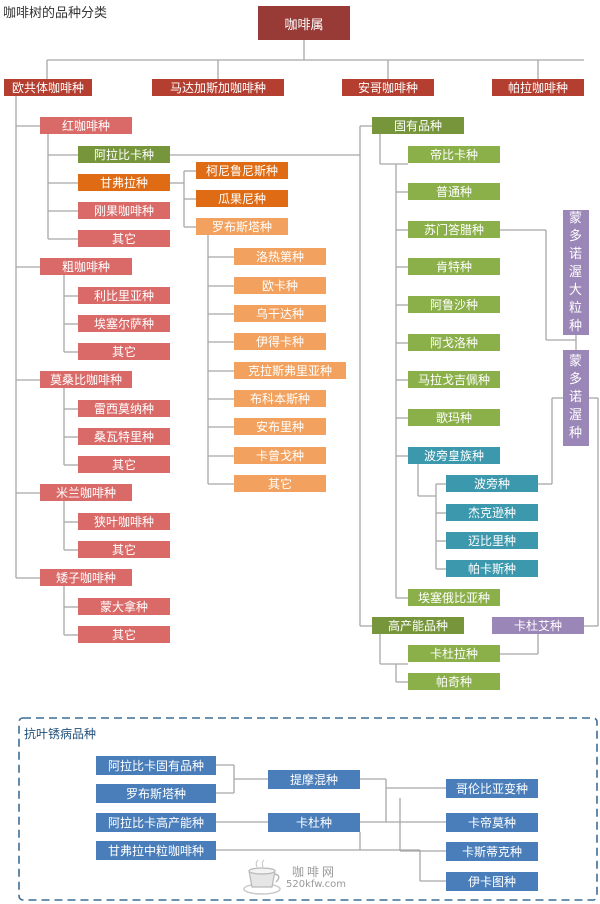 This screenshot has width=600, height=904. Describe the element at coordinates (492, 512) in the screenshot. I see `node-bourbon-child-2: 杰克逊种` at that location.